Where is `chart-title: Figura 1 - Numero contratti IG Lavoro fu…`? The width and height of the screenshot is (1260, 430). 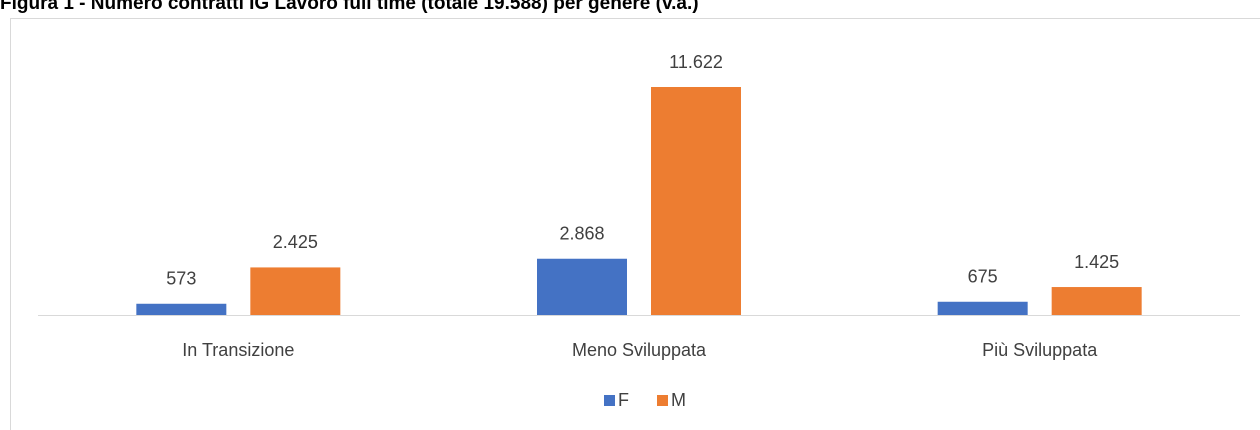 chart-title: Figura 1 - Numero contratti IG Lavoro fu… is located at coordinates (349, 7).